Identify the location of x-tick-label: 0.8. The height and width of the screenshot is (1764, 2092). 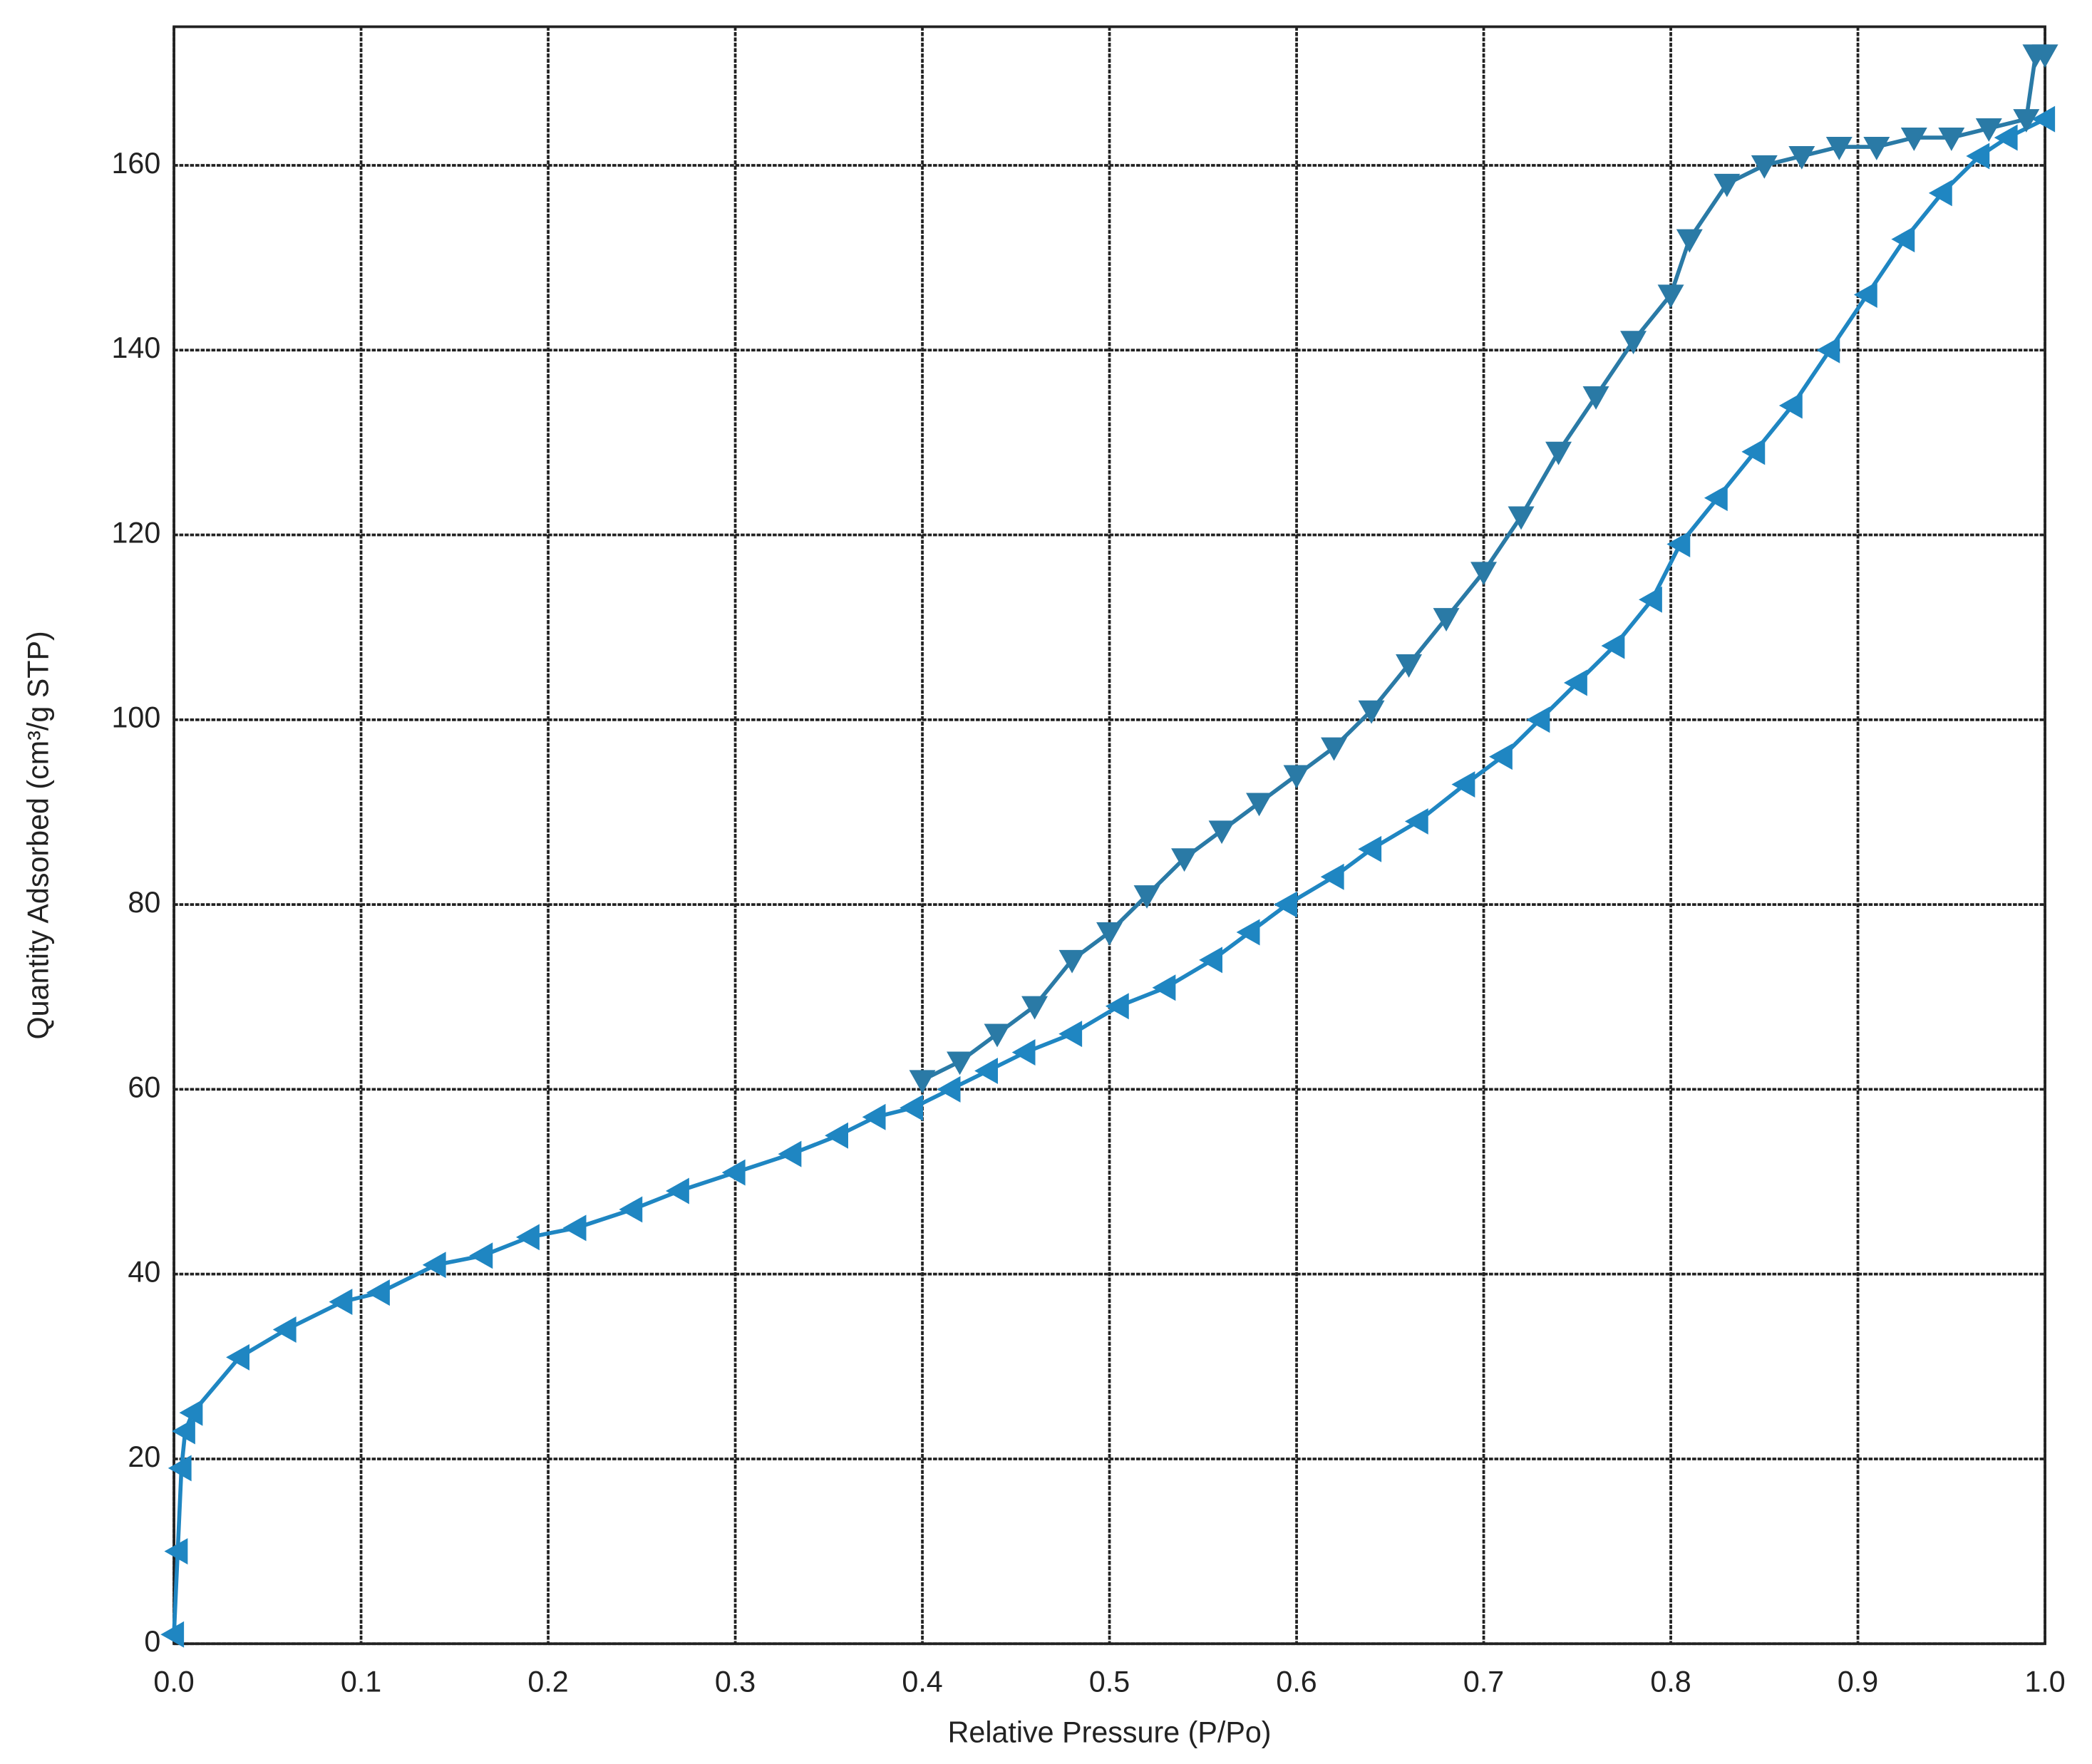
(1670, 1681).